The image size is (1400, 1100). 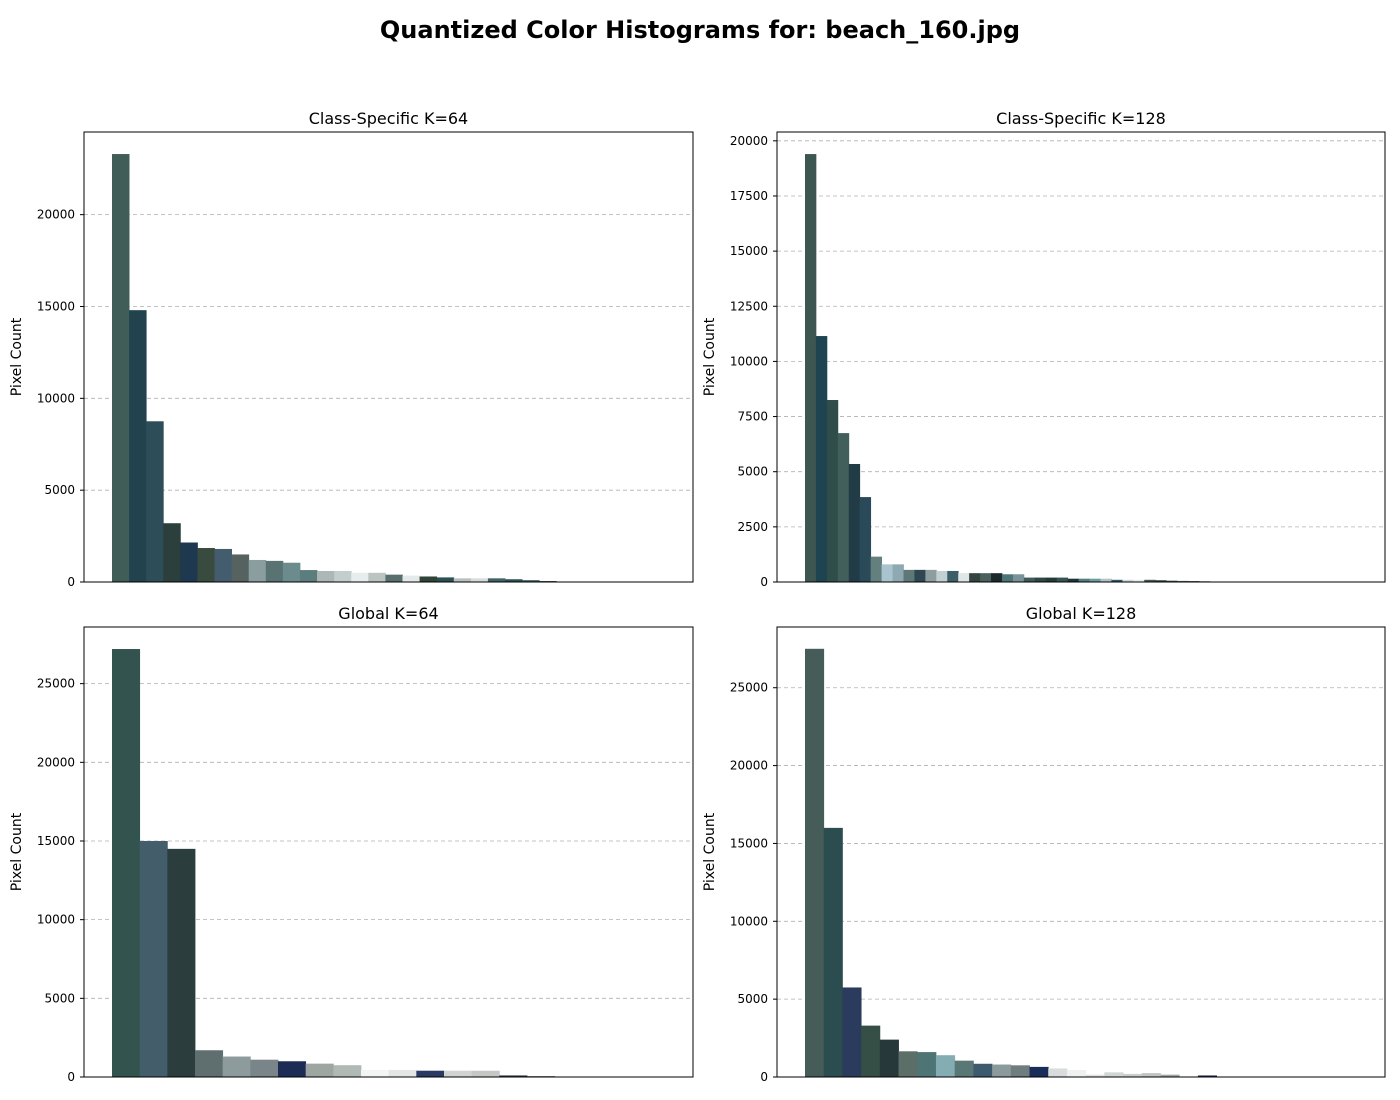 What do you see at coordinates (1081, 613) in the screenshot?
I see `subplot-title: Global K=128` at bounding box center [1081, 613].